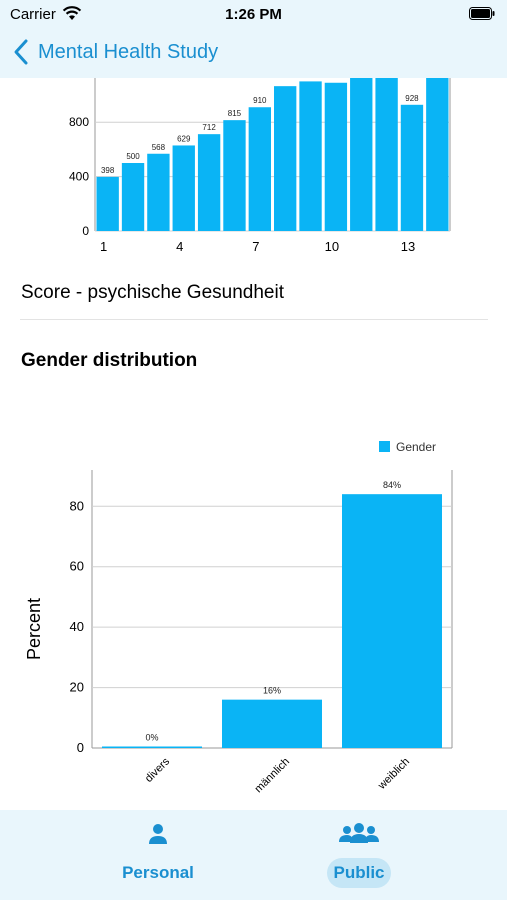  What do you see at coordinates (408, 246) in the screenshot?
I see `score-x-tick-label: 13` at bounding box center [408, 246].